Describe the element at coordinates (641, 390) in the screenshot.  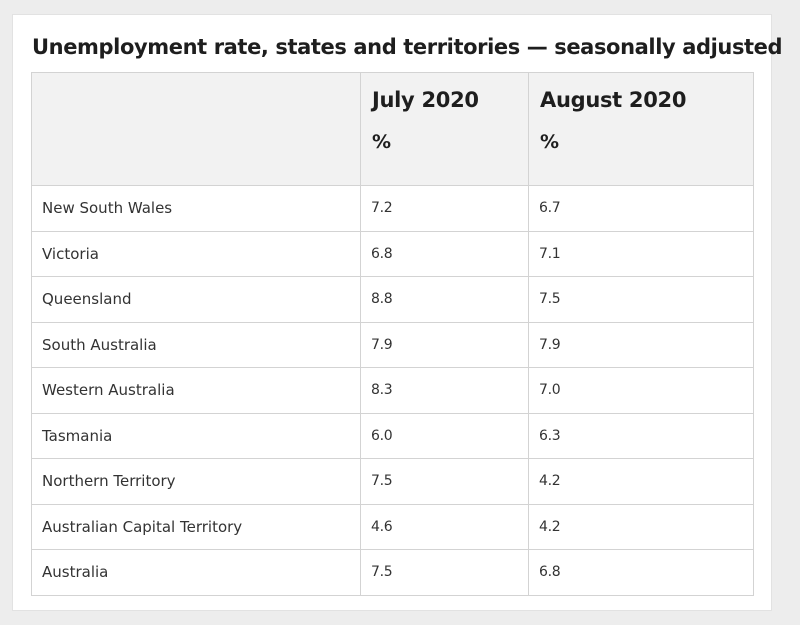
I see `value-cell: 7.0` at that location.